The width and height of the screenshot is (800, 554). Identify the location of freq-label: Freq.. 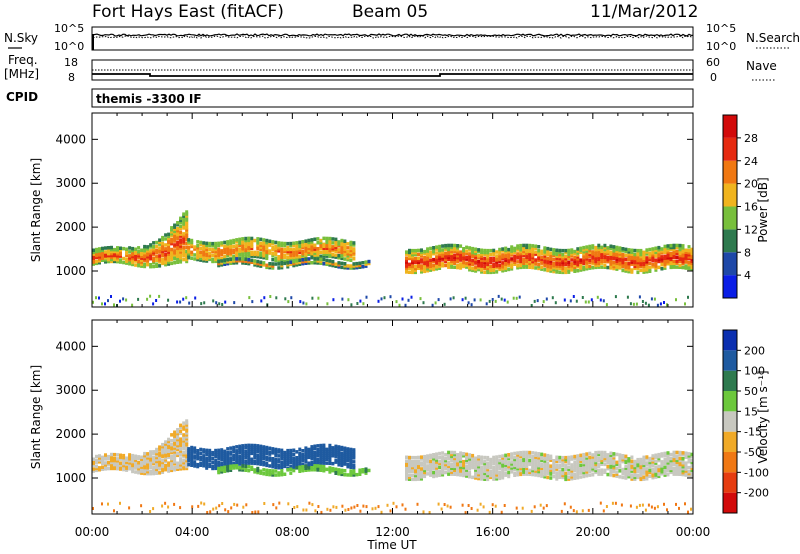
(23, 60).